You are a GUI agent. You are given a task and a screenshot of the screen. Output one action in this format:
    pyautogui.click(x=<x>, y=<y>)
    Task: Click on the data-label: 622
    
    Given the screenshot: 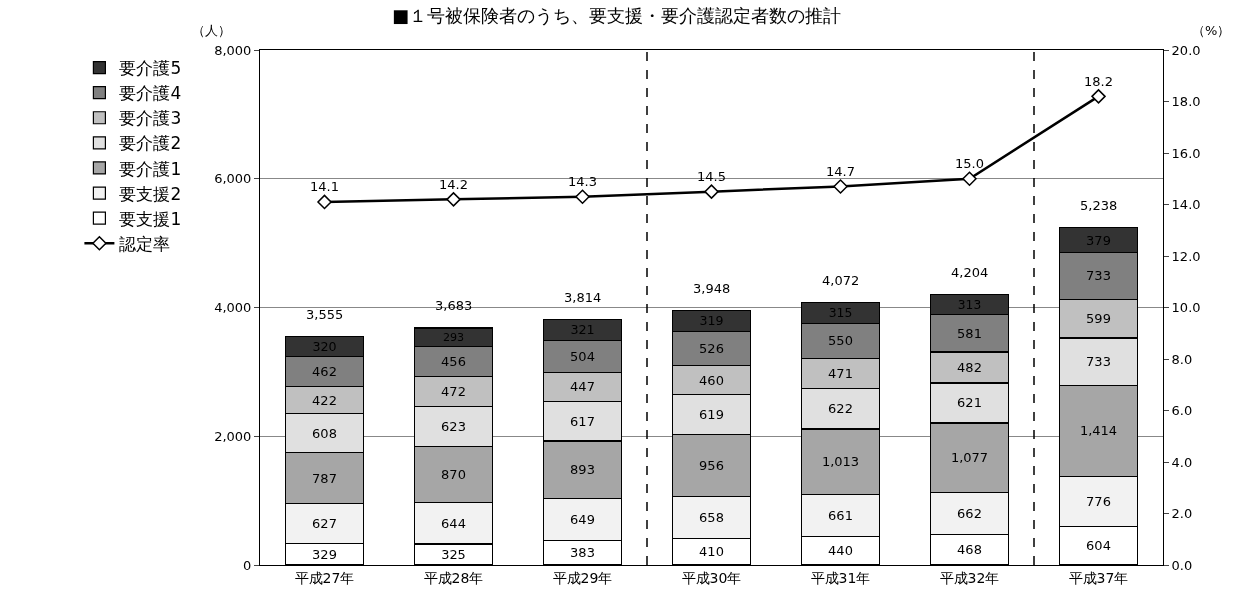 What is the action you would take?
    pyautogui.click(x=840, y=409)
    